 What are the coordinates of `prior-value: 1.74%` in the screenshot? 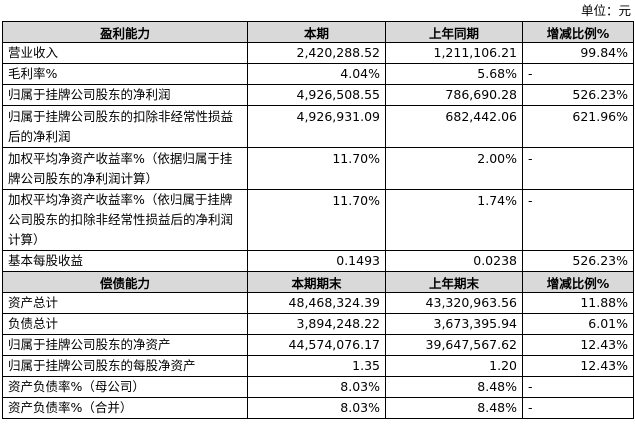 It's located at (454, 220).